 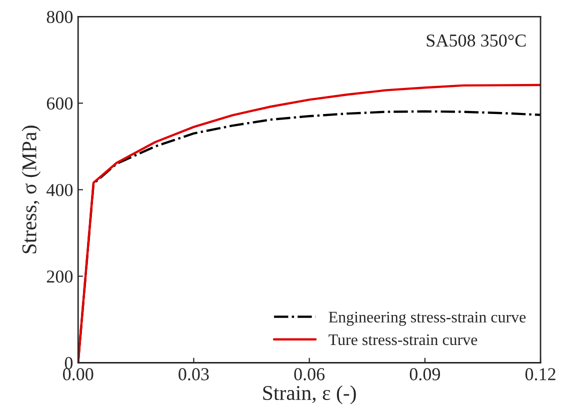 I want to click on y-tick-label: 800, so click(x=59, y=17).